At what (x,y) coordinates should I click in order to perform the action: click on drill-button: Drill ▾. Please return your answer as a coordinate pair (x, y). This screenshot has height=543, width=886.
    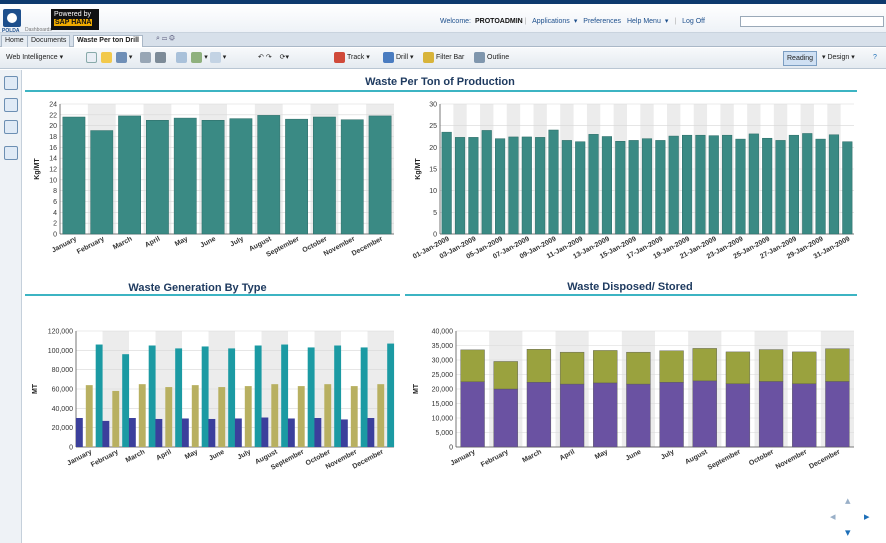
    Looking at the image, I should click on (398, 58).